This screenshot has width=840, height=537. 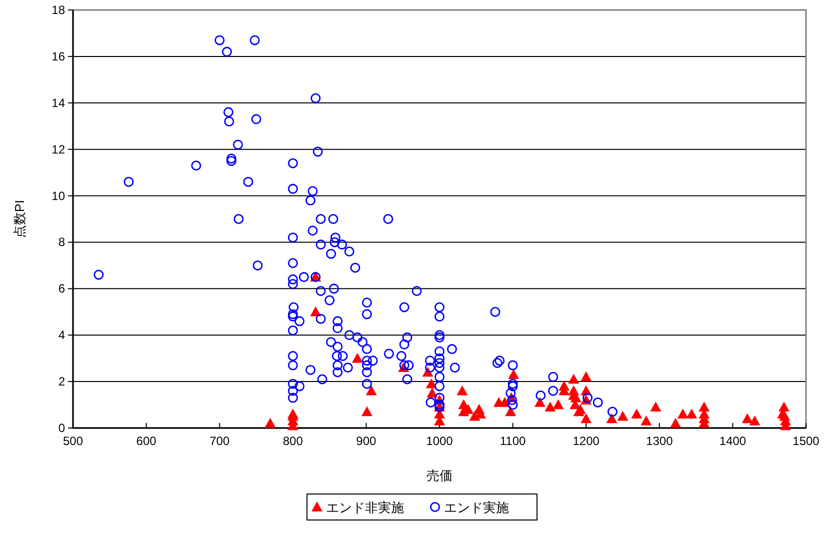 What do you see at coordinates (62, 335) in the screenshot?
I see `y-tick-label: 4` at bounding box center [62, 335].